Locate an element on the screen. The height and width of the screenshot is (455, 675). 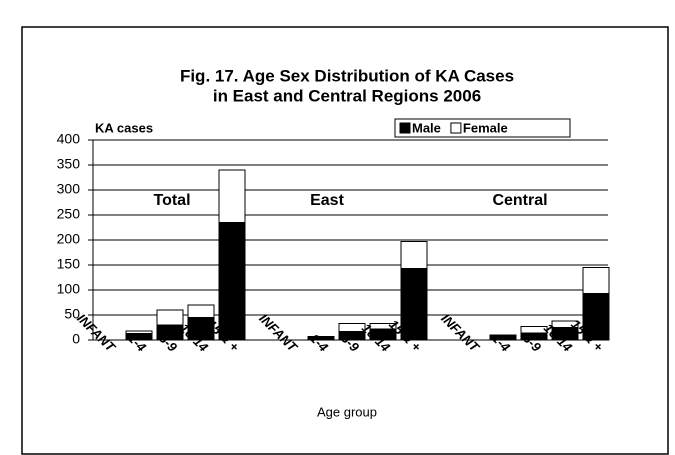
y-tick-label: 350 is located at coordinates (69, 164).